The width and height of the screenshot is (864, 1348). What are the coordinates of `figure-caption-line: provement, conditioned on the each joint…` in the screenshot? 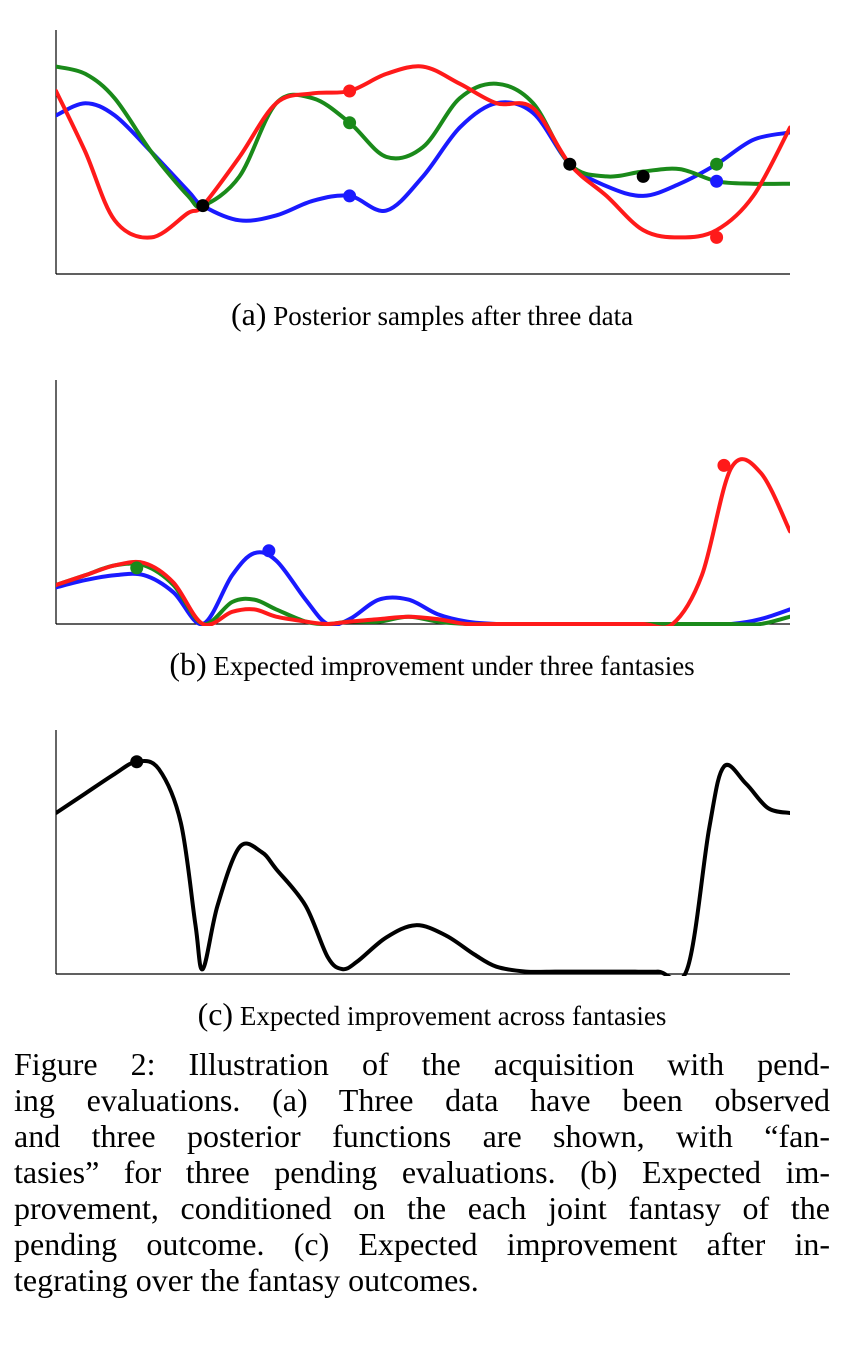 It's located at (422, 1208).